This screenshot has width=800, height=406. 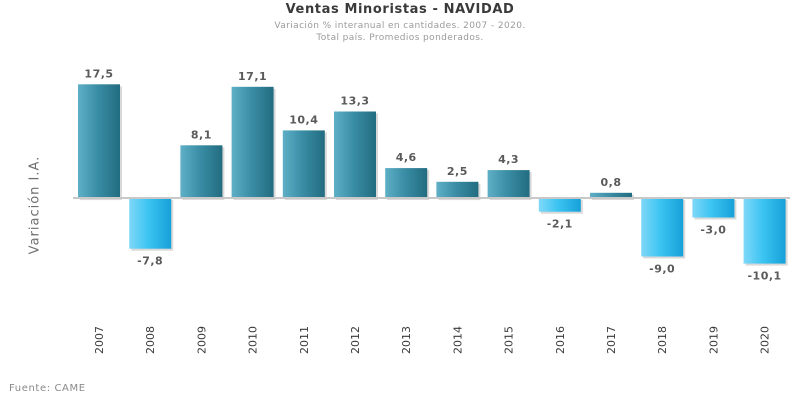 What do you see at coordinates (764, 231) in the screenshot?
I see `bar-2020` at bounding box center [764, 231].